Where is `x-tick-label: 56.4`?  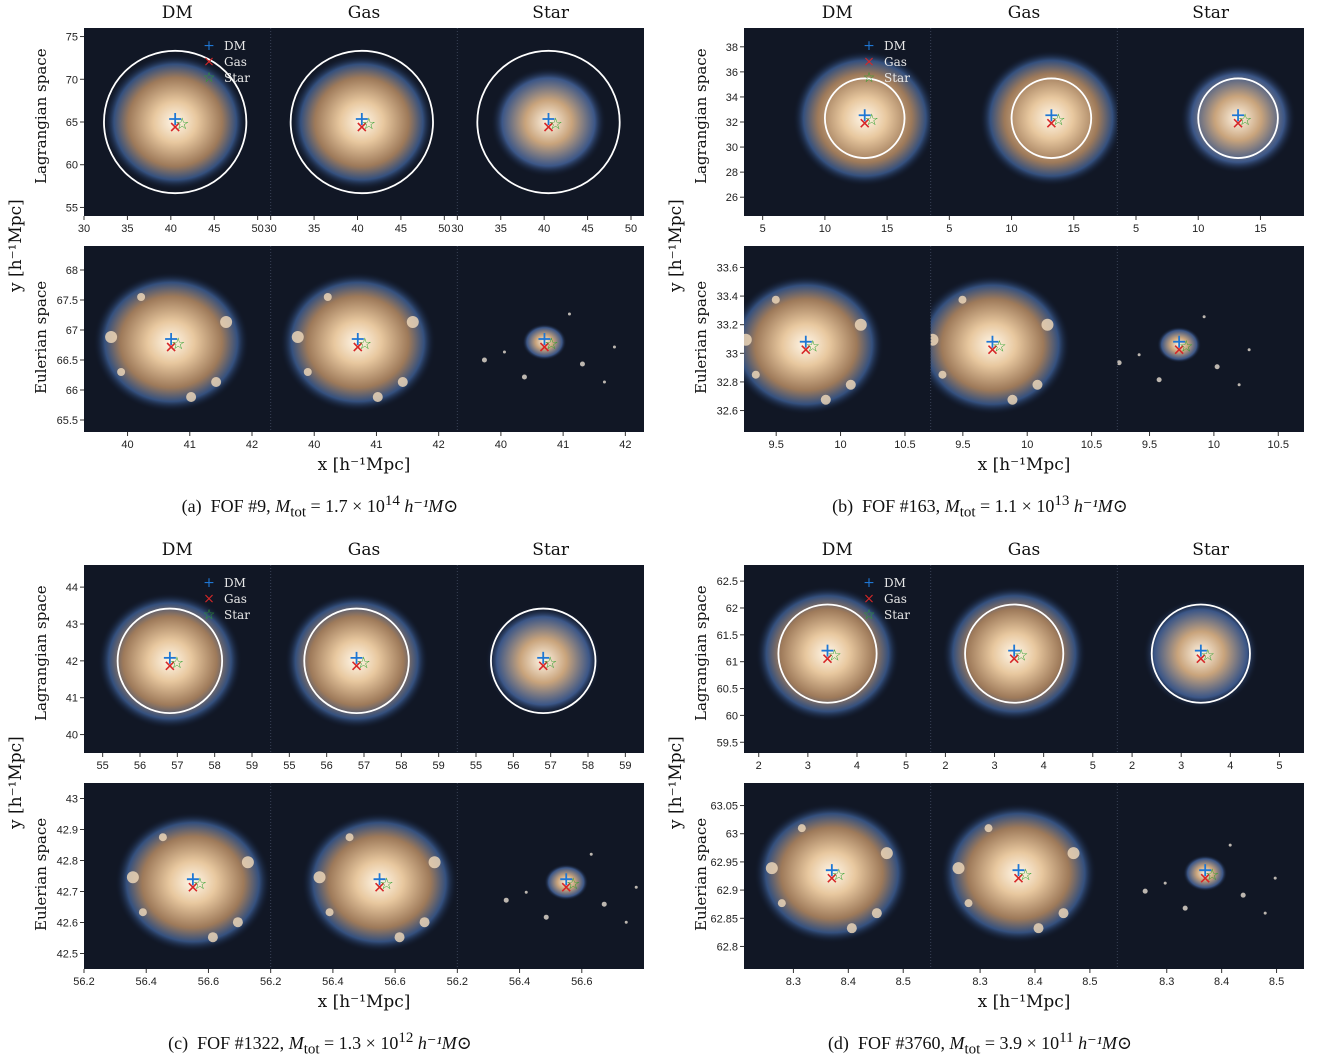
x-tick-label: 56.4 is located at coordinates (146, 982).